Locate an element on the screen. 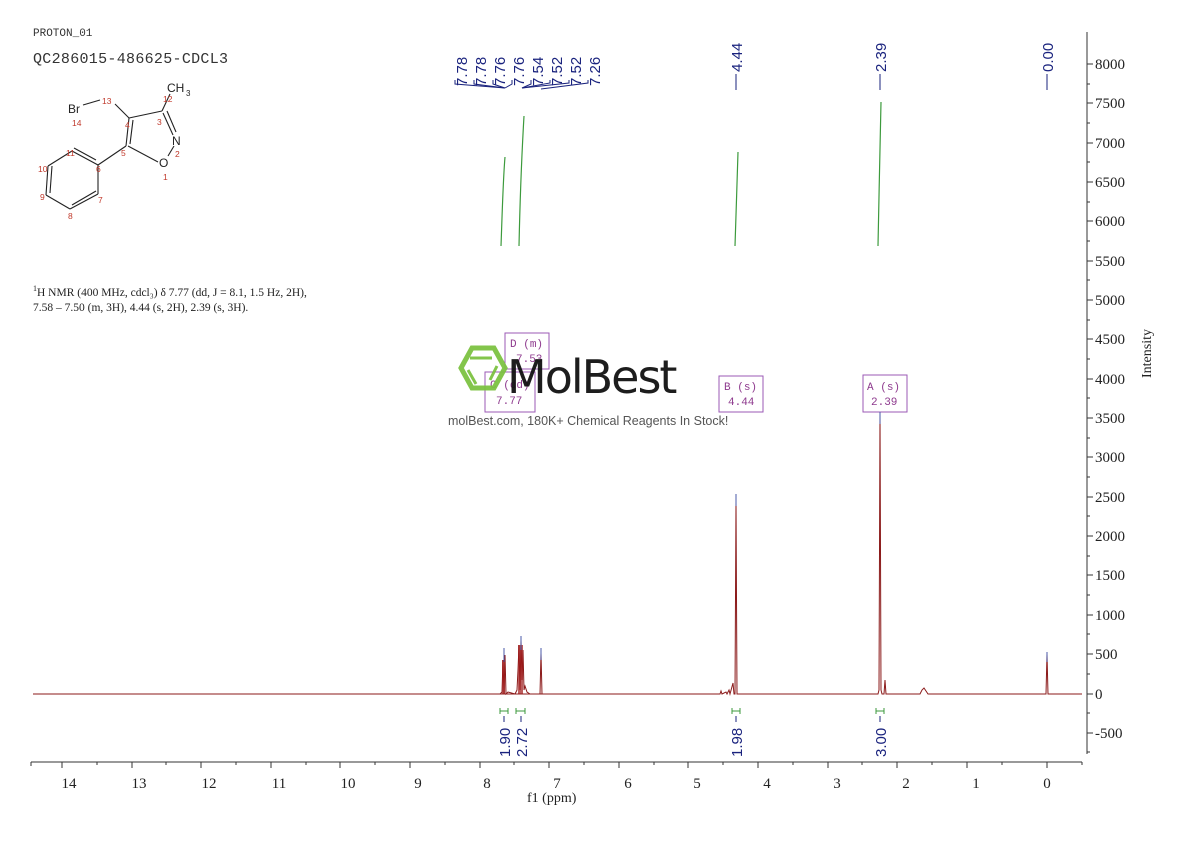  y-axis is located at coordinates (1089, 393).